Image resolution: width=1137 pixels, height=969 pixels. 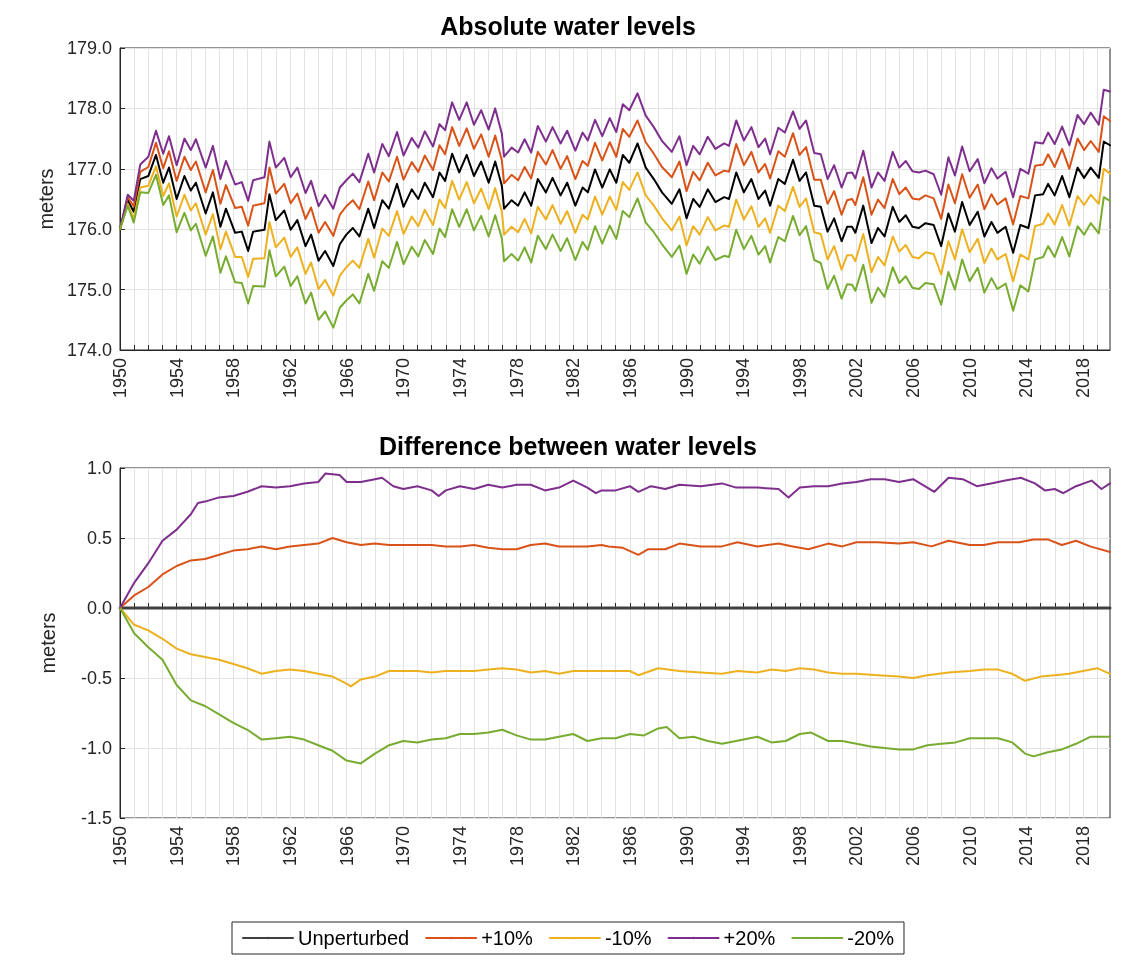 I want to click on y-tick-label: -1.5, so click(x=96, y=818).